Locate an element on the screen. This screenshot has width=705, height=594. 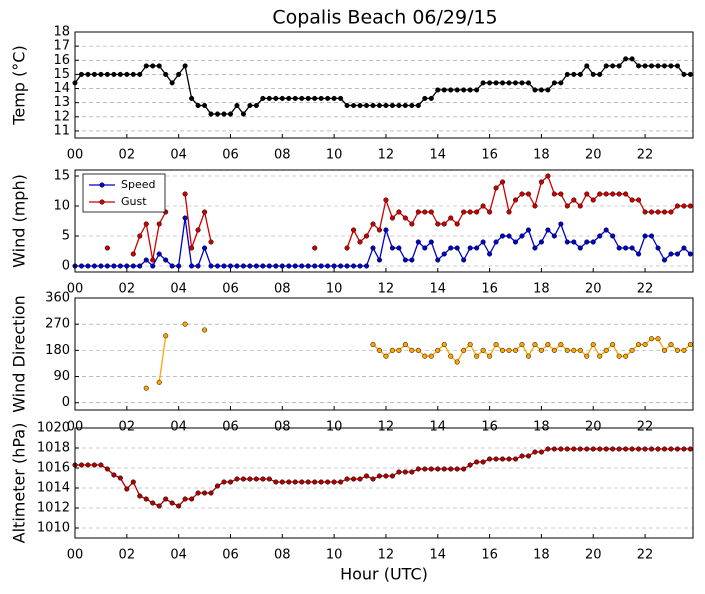
y-axis-label: Temp (°C) is located at coordinates (19, 85).